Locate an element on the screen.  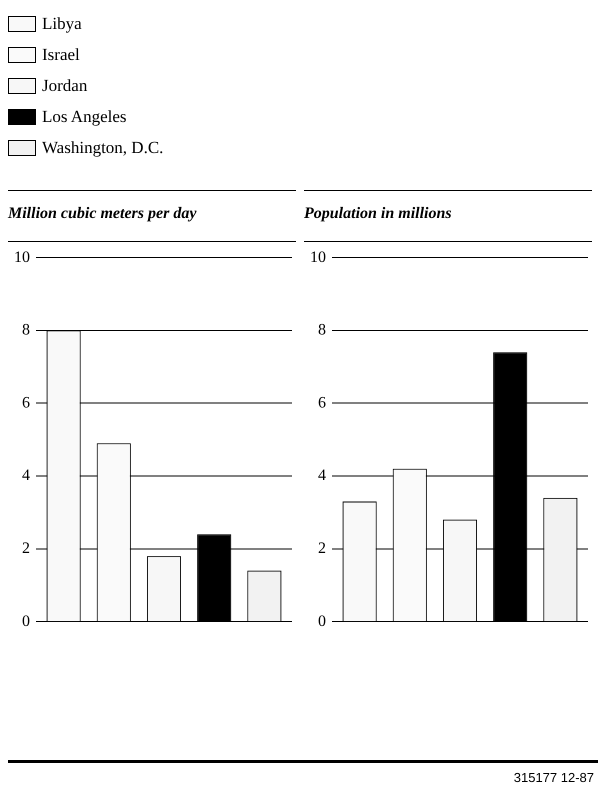
legend-label: Jordan is located at coordinates (65, 86).